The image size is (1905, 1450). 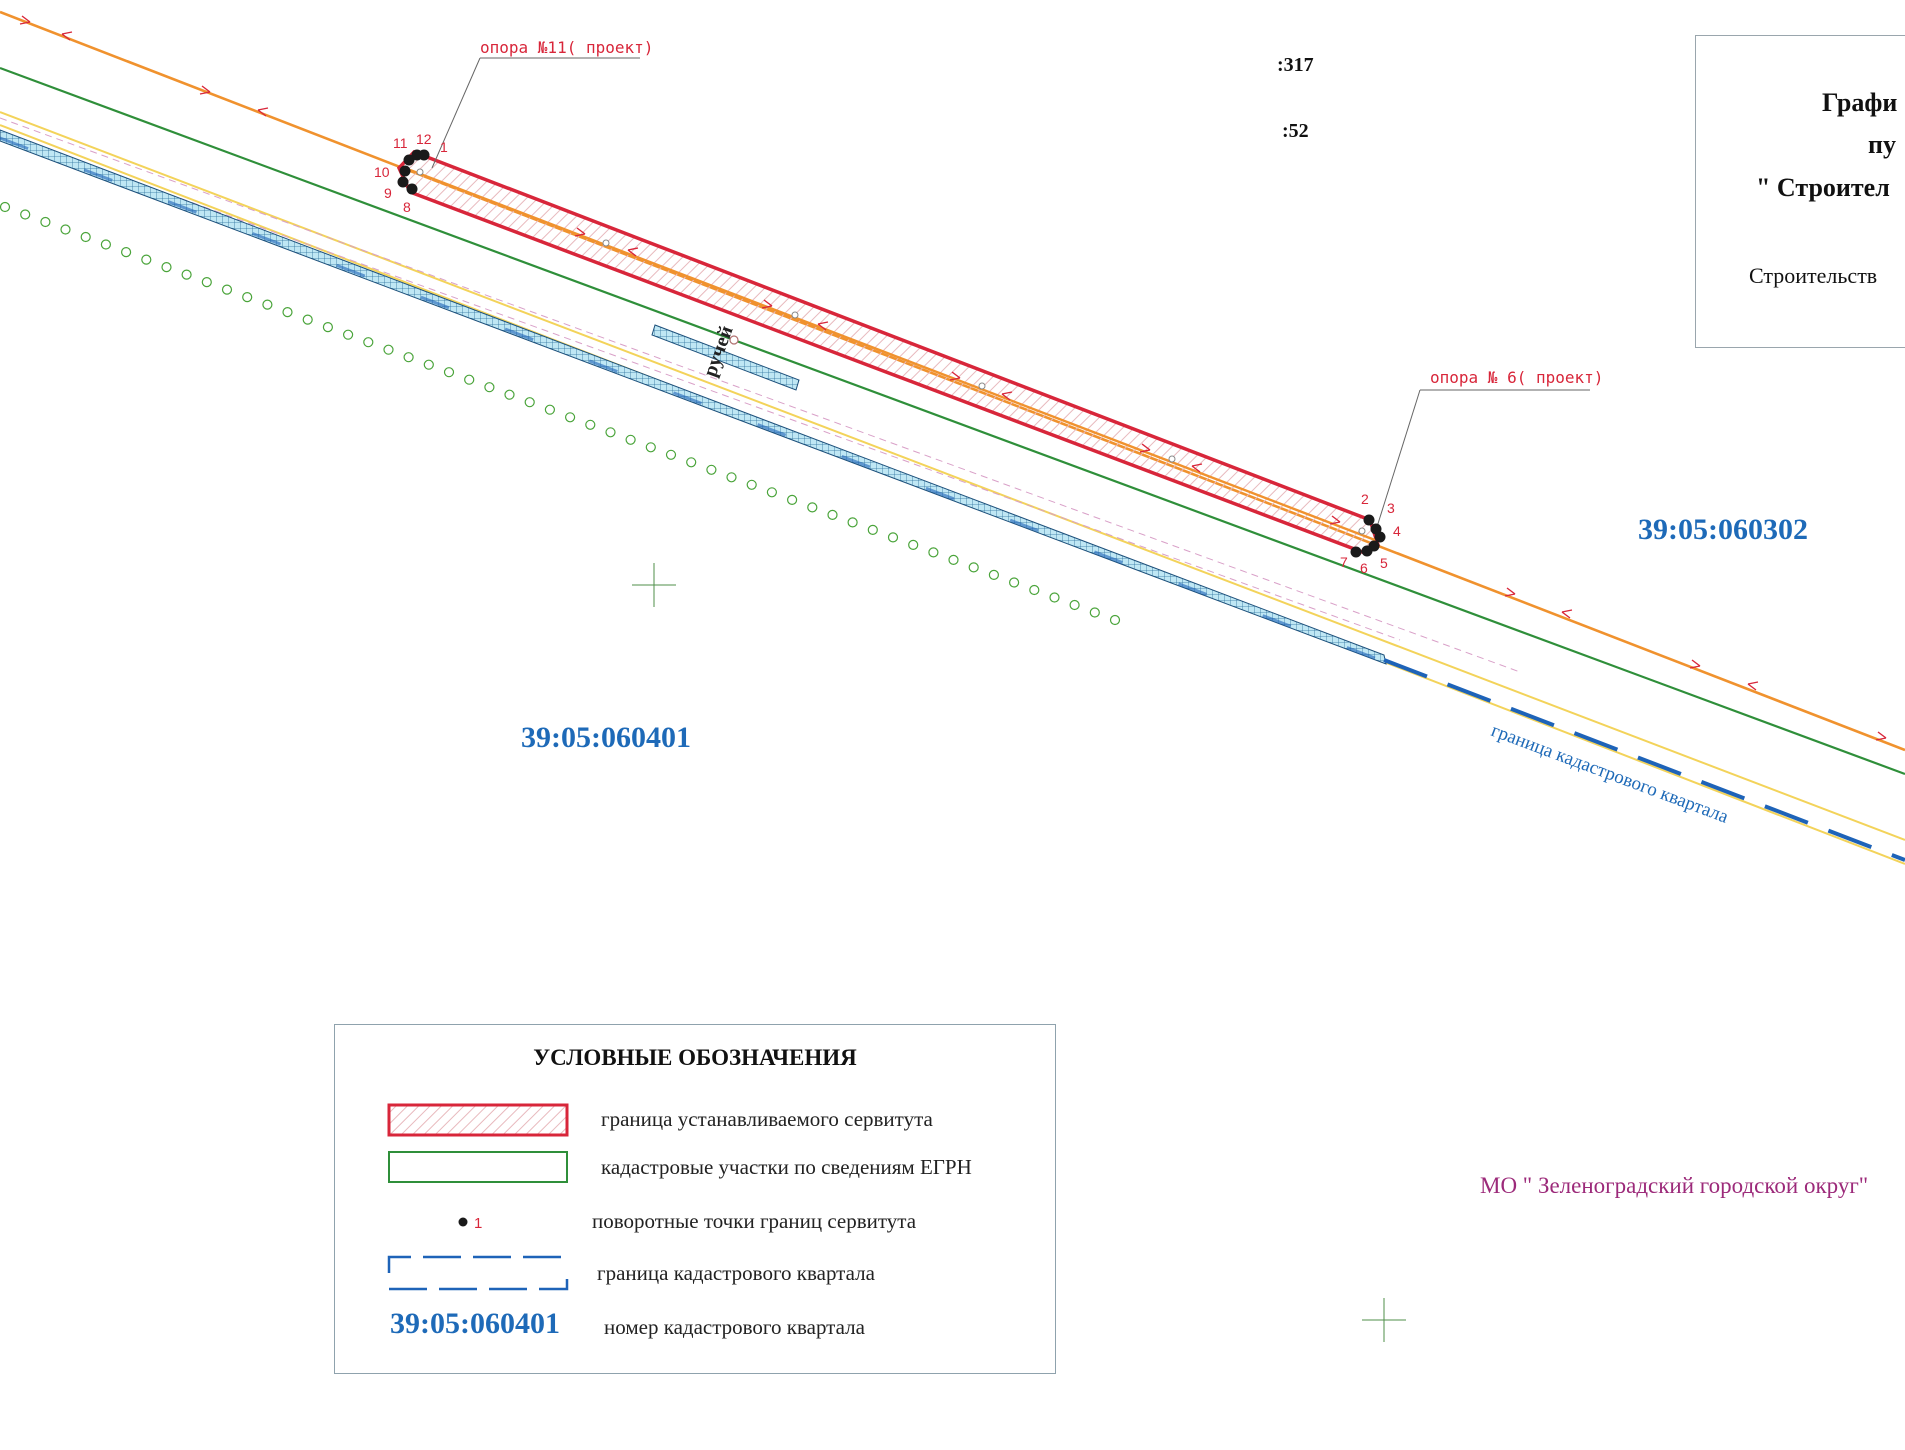 I want to click on title-block: Графи пу " Строител Строительств, so click(x=1800, y=191).